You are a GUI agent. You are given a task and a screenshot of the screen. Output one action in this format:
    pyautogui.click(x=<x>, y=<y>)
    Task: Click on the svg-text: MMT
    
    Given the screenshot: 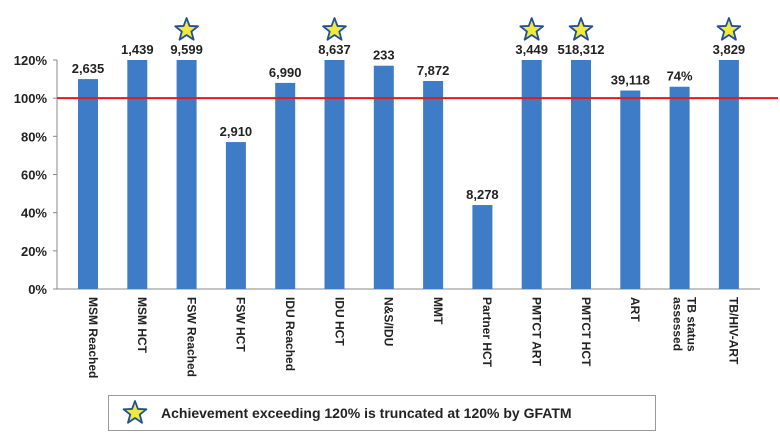 What is the action you would take?
    pyautogui.click(x=438, y=311)
    